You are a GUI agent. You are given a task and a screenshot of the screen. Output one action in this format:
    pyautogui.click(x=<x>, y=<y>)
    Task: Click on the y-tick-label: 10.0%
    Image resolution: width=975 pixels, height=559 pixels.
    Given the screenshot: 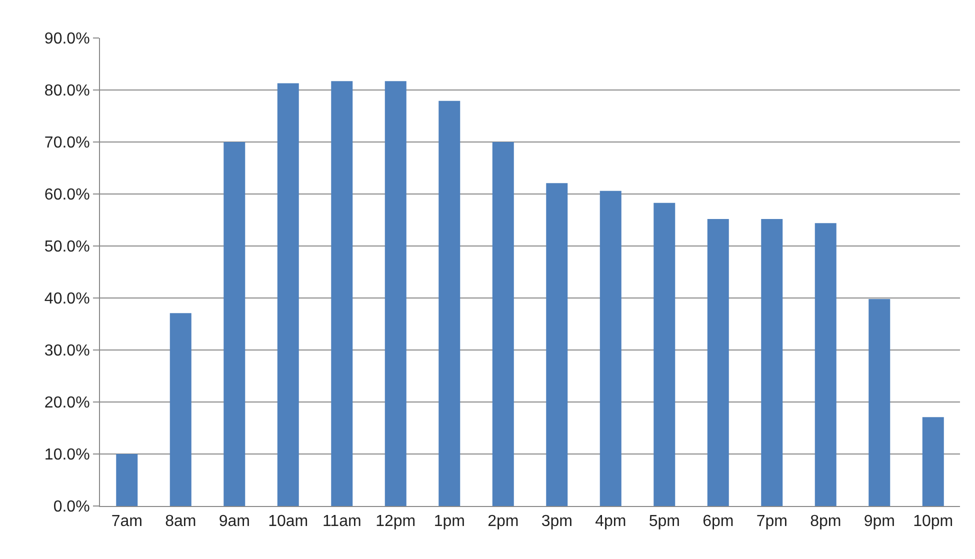 What is the action you would take?
    pyautogui.click(x=67, y=455)
    